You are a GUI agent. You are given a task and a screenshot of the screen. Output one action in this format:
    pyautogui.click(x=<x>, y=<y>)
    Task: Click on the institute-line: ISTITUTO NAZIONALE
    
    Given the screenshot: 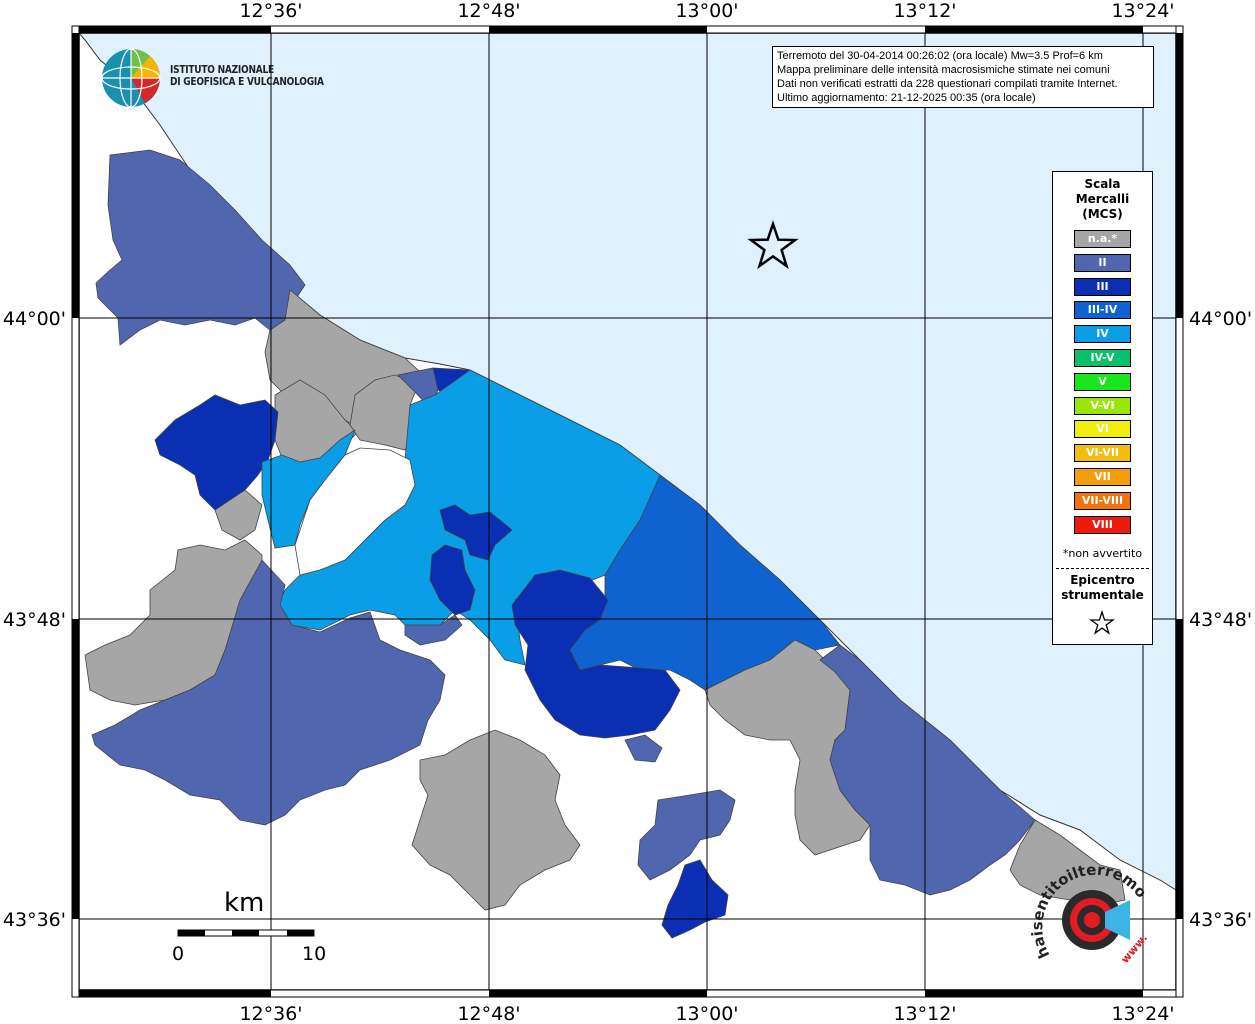 What is the action you would take?
    pyautogui.click(x=222, y=69)
    